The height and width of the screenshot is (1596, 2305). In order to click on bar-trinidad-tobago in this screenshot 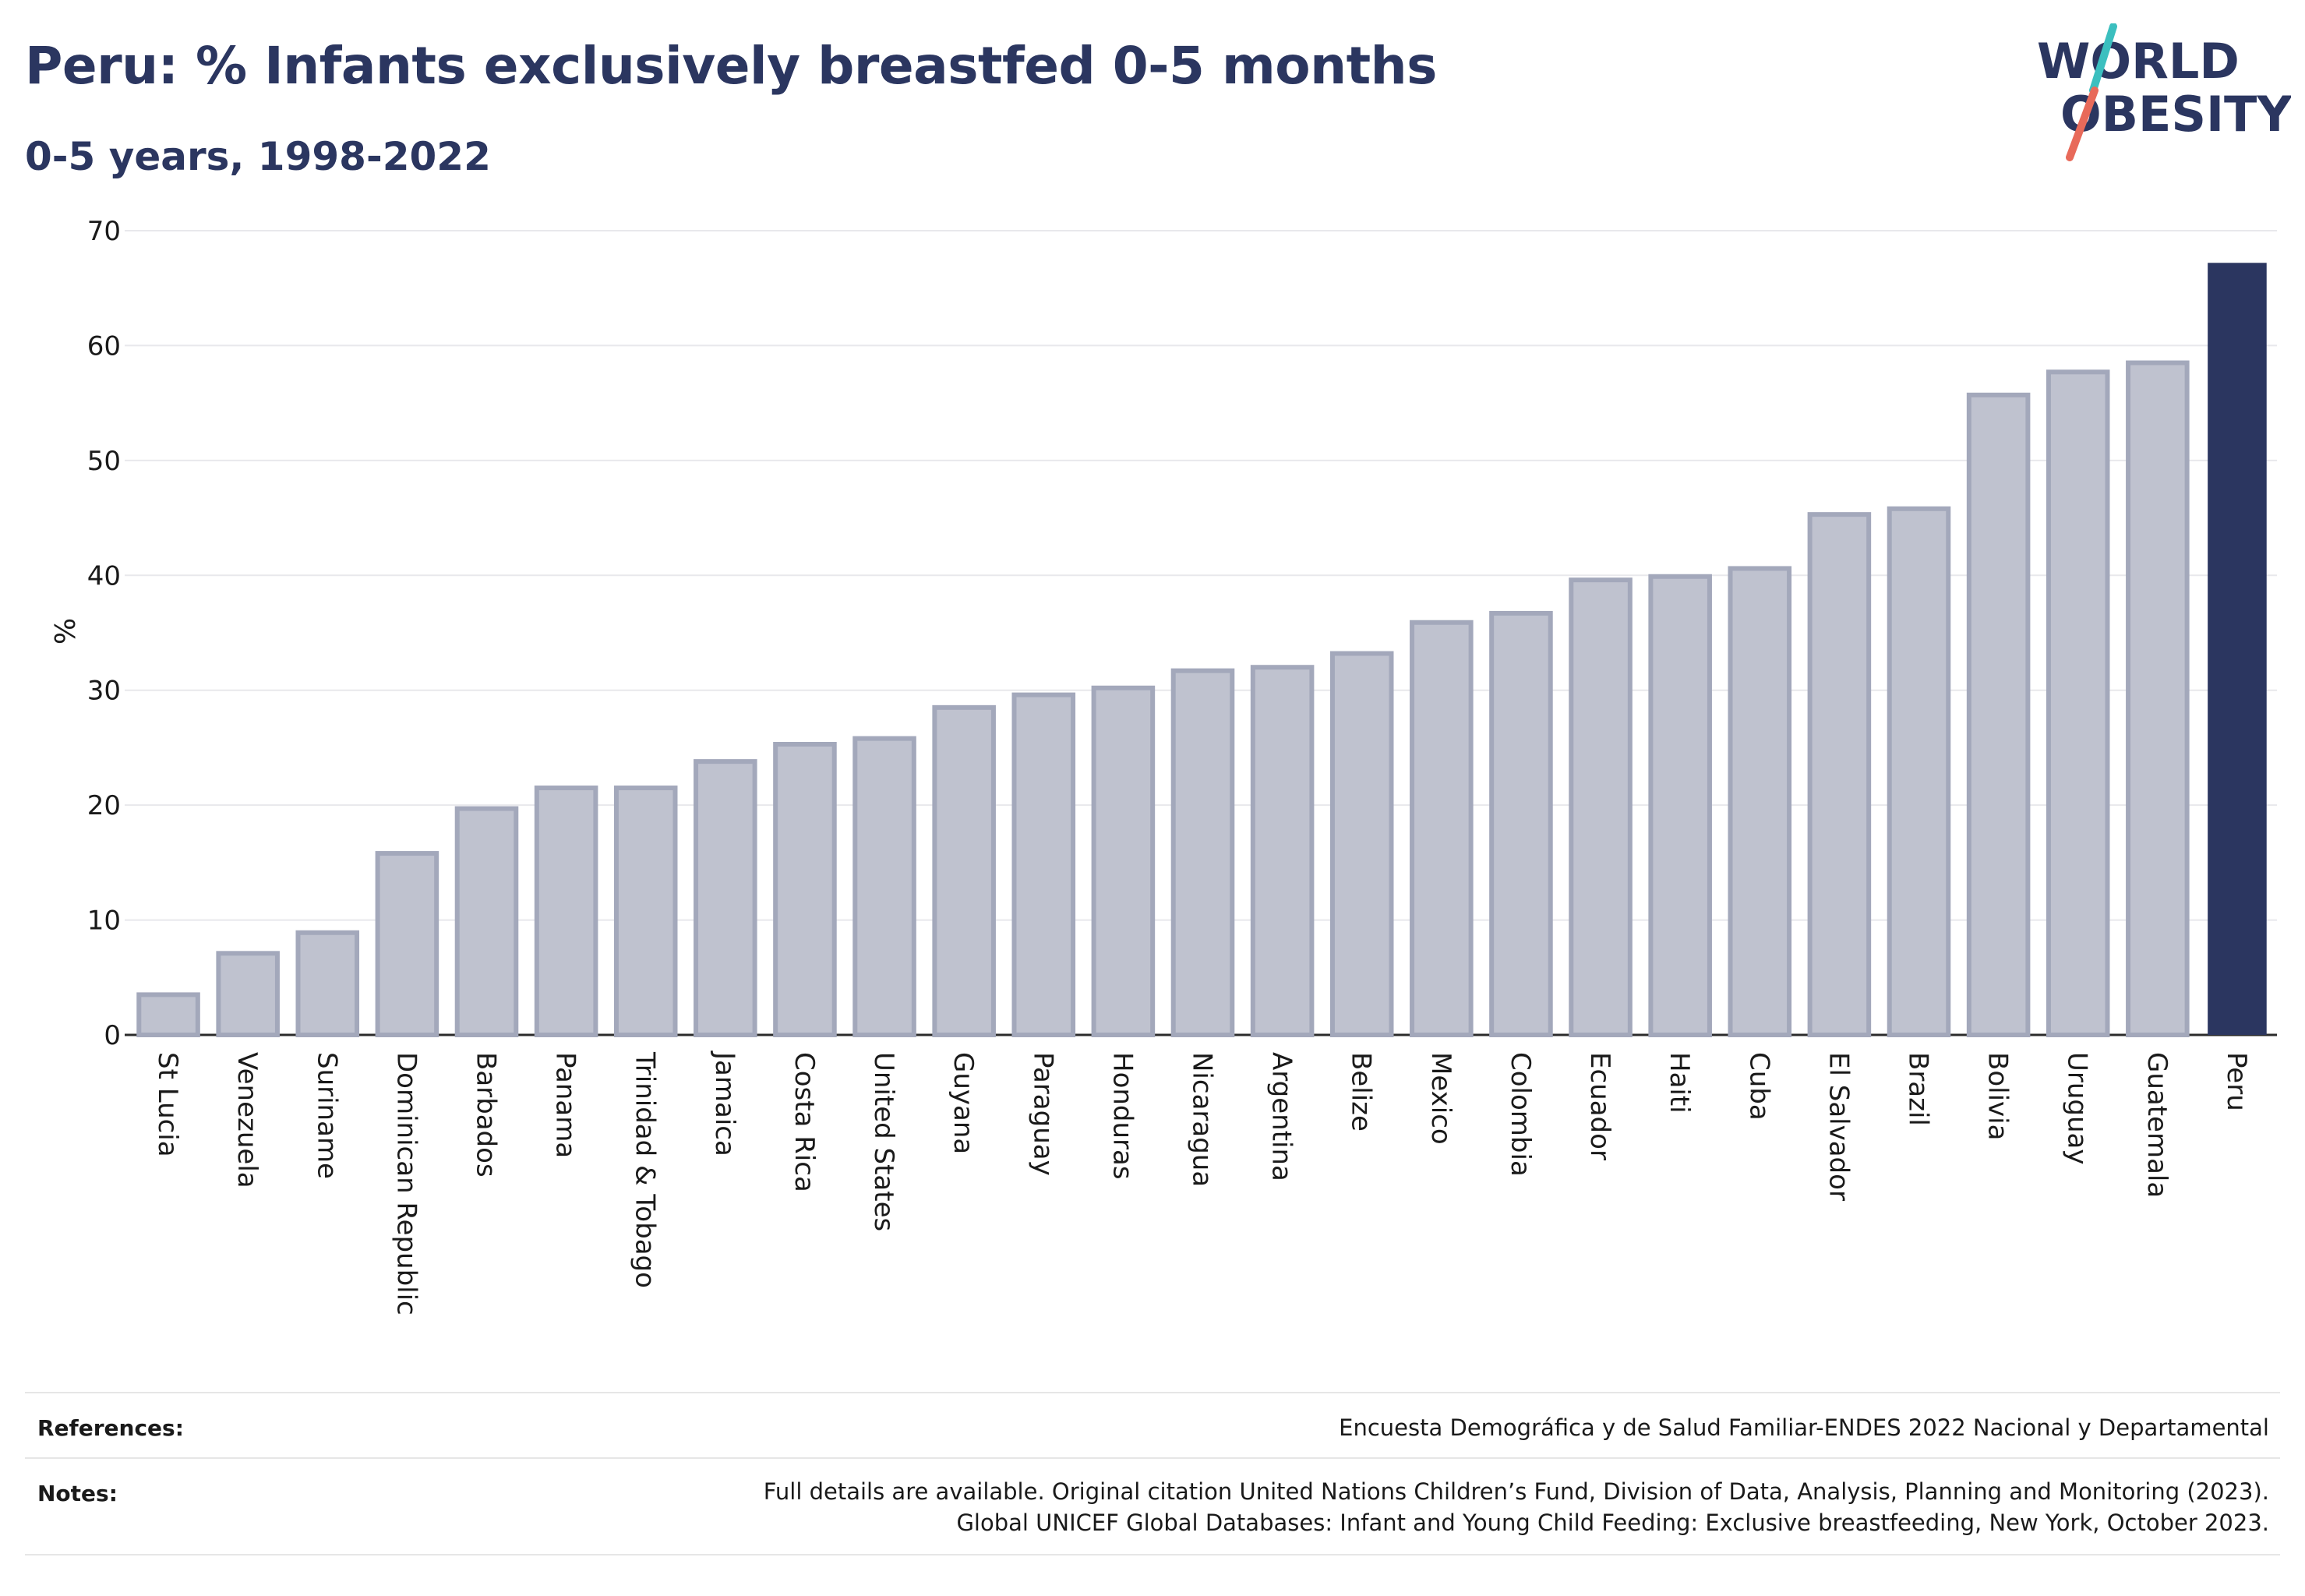, I will do `click(645, 911)`.